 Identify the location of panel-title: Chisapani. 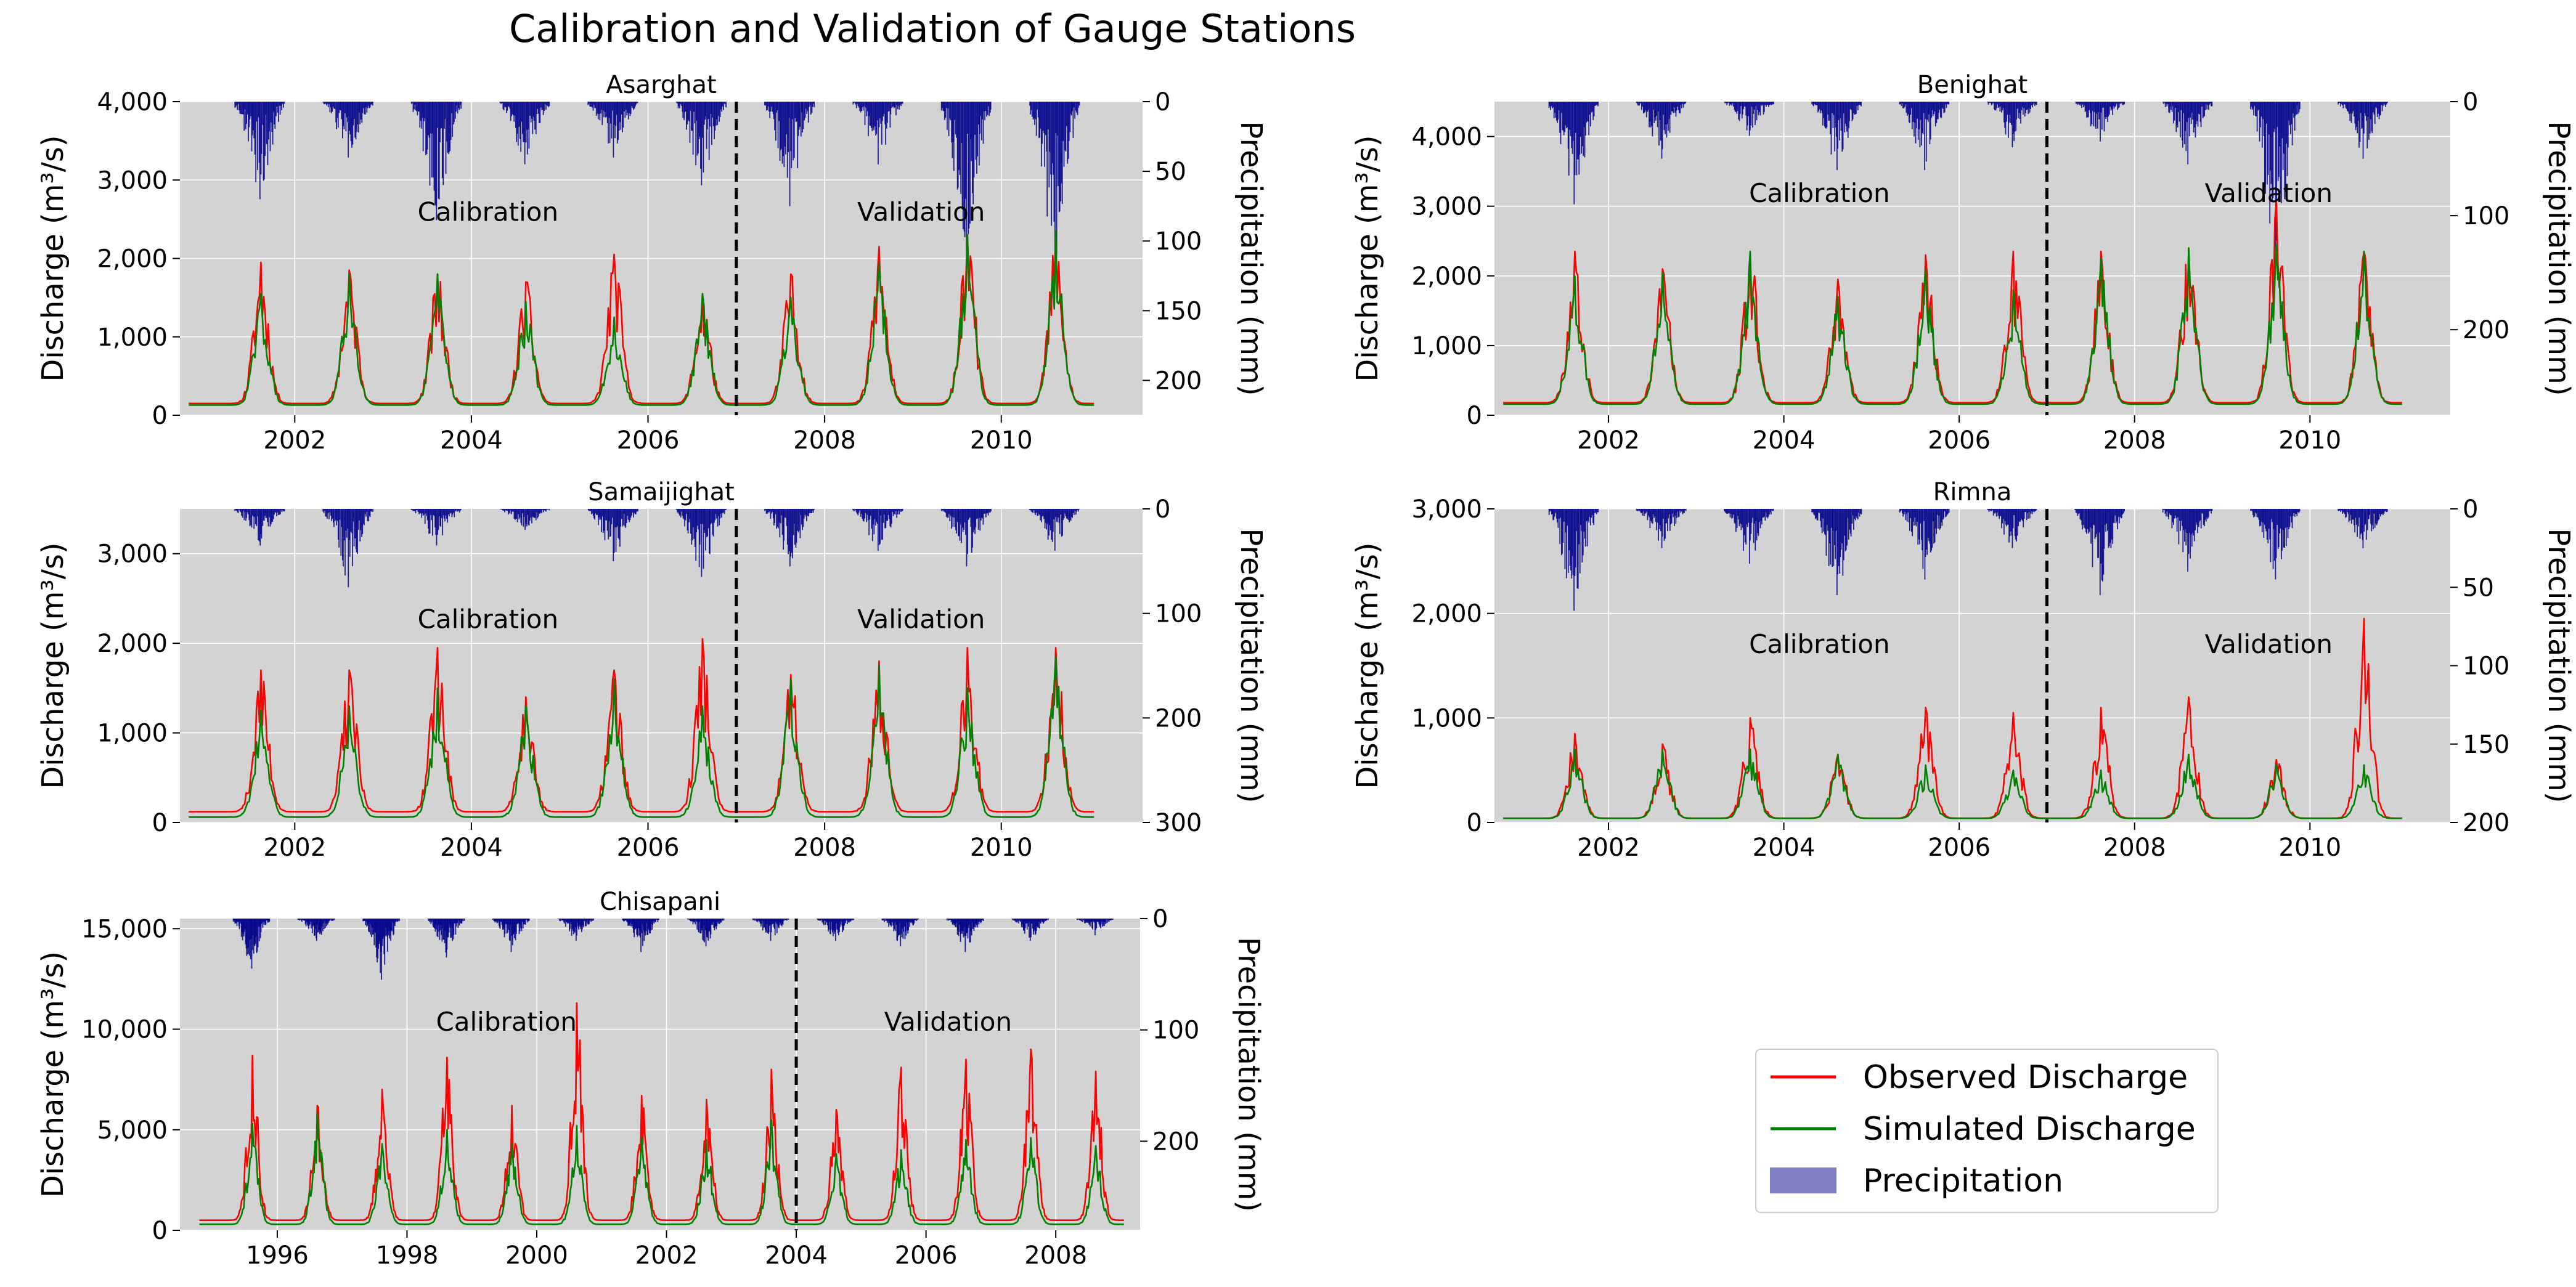
(660, 902).